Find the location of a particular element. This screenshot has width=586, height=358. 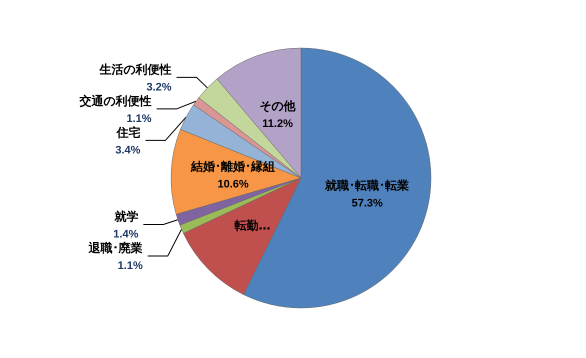

slice-label: 生活の利便性 is located at coordinates (135, 69).